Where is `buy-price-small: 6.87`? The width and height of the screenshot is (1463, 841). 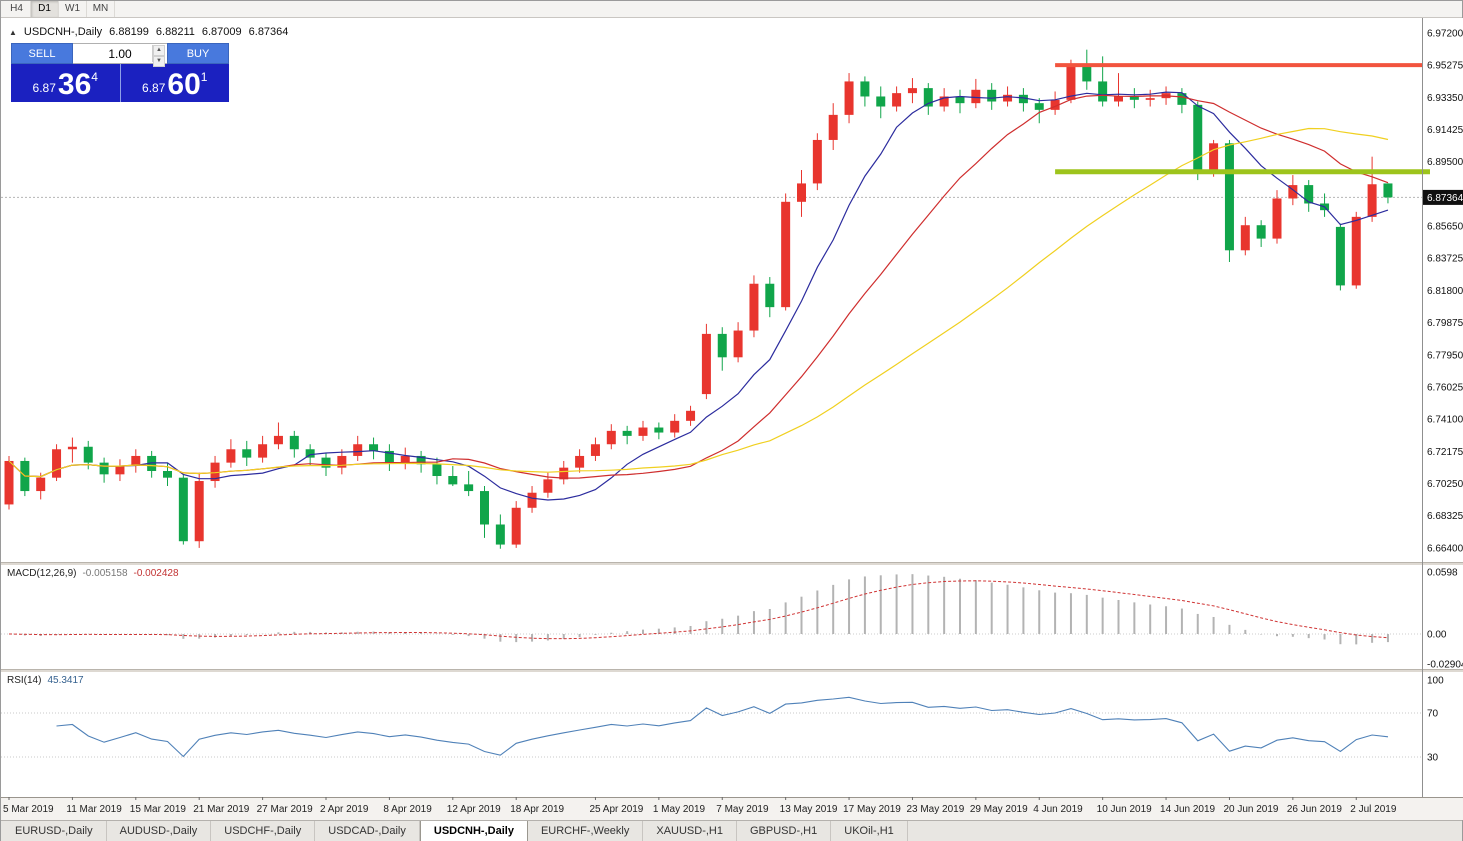 buy-price-small: 6.87 is located at coordinates (154, 88).